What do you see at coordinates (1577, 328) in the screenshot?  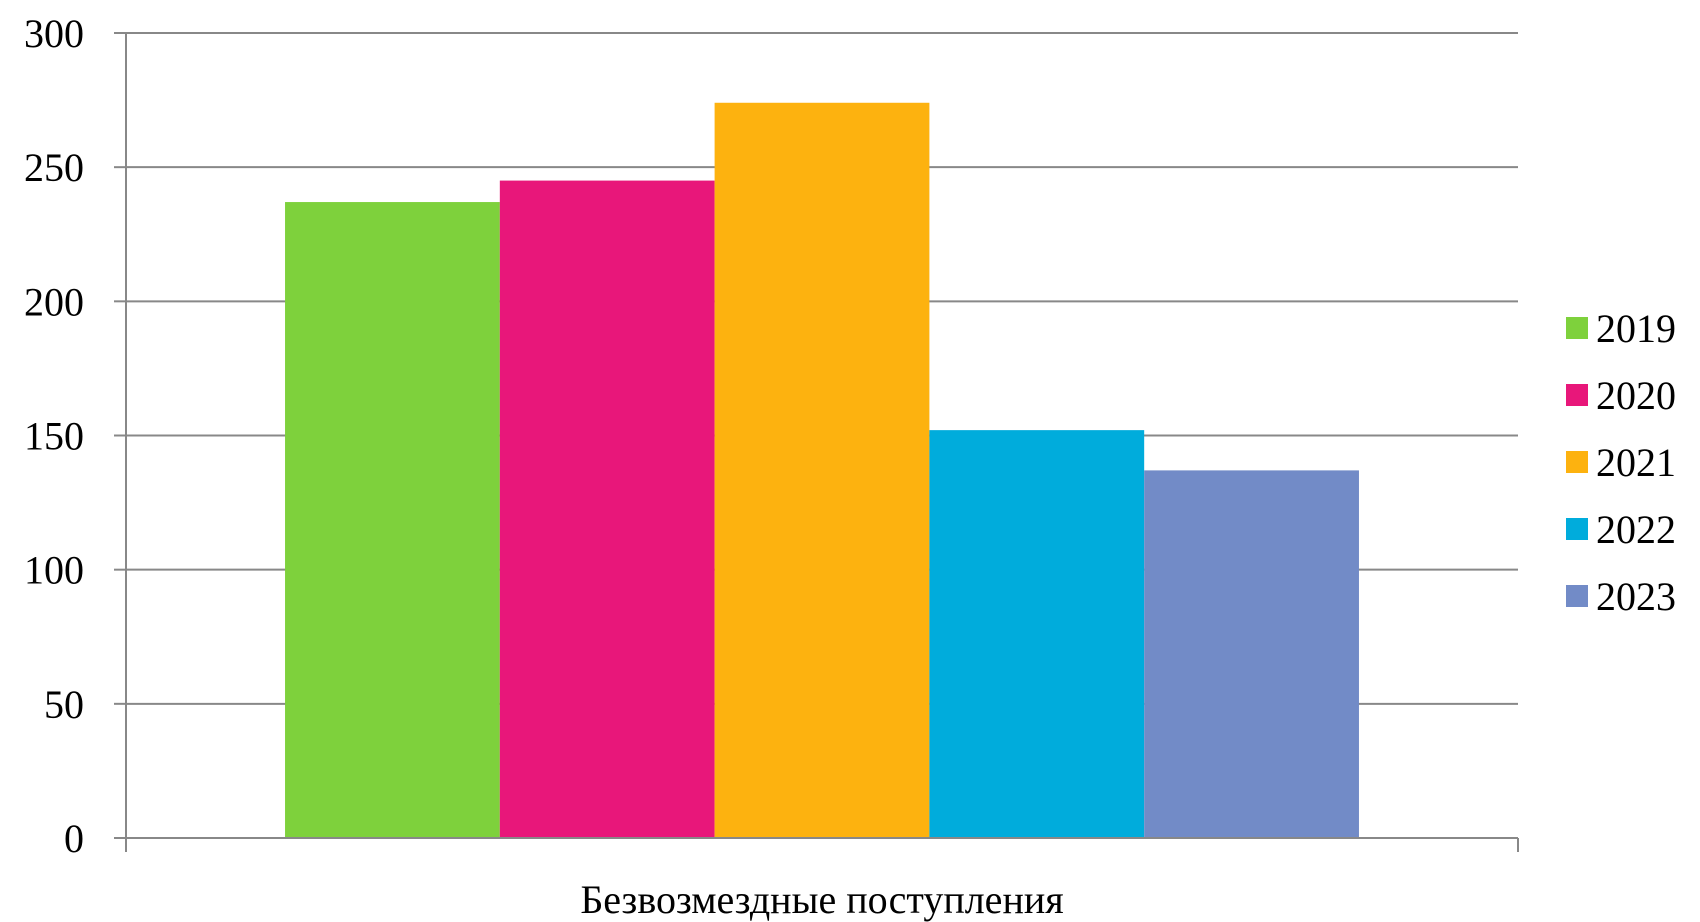 I see `legend-swatch-2019` at bounding box center [1577, 328].